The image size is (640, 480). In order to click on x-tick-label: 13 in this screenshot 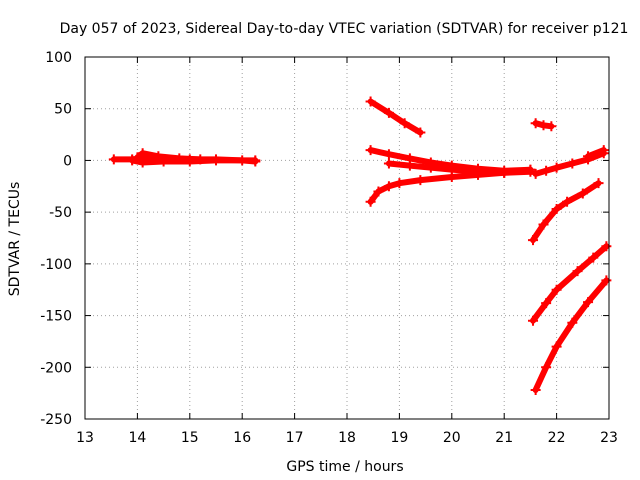, I will do `click(85, 438)`.